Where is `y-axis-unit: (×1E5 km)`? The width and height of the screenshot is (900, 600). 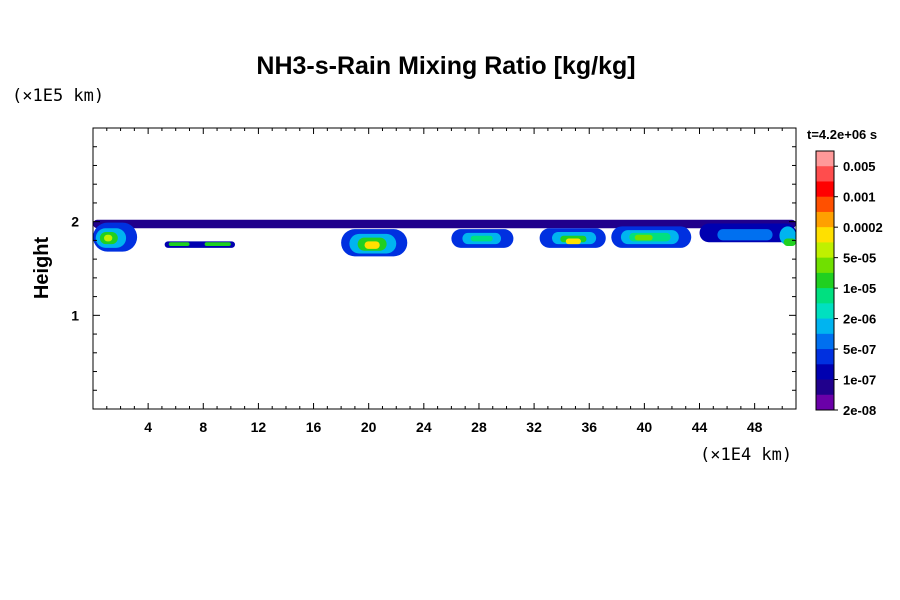
y-axis-unit: (×1E5 km) is located at coordinates (58, 96).